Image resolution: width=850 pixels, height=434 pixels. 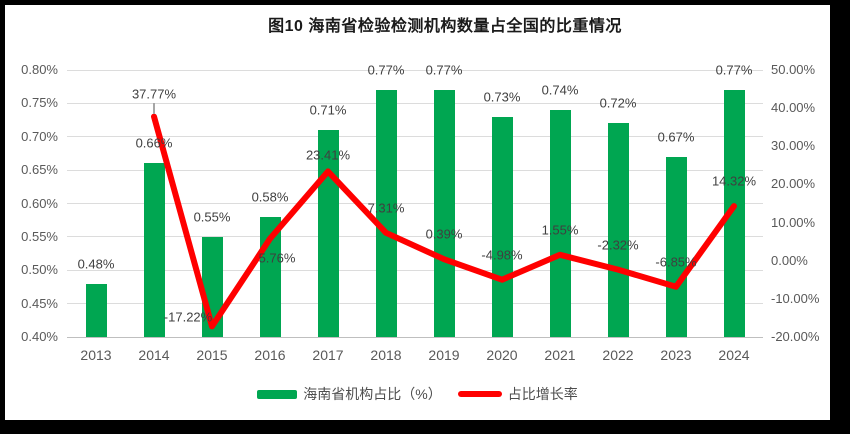 What do you see at coordinates (789, 260) in the screenshot?
I see `right-axis-tick-0.00%: 0.00%` at bounding box center [789, 260].